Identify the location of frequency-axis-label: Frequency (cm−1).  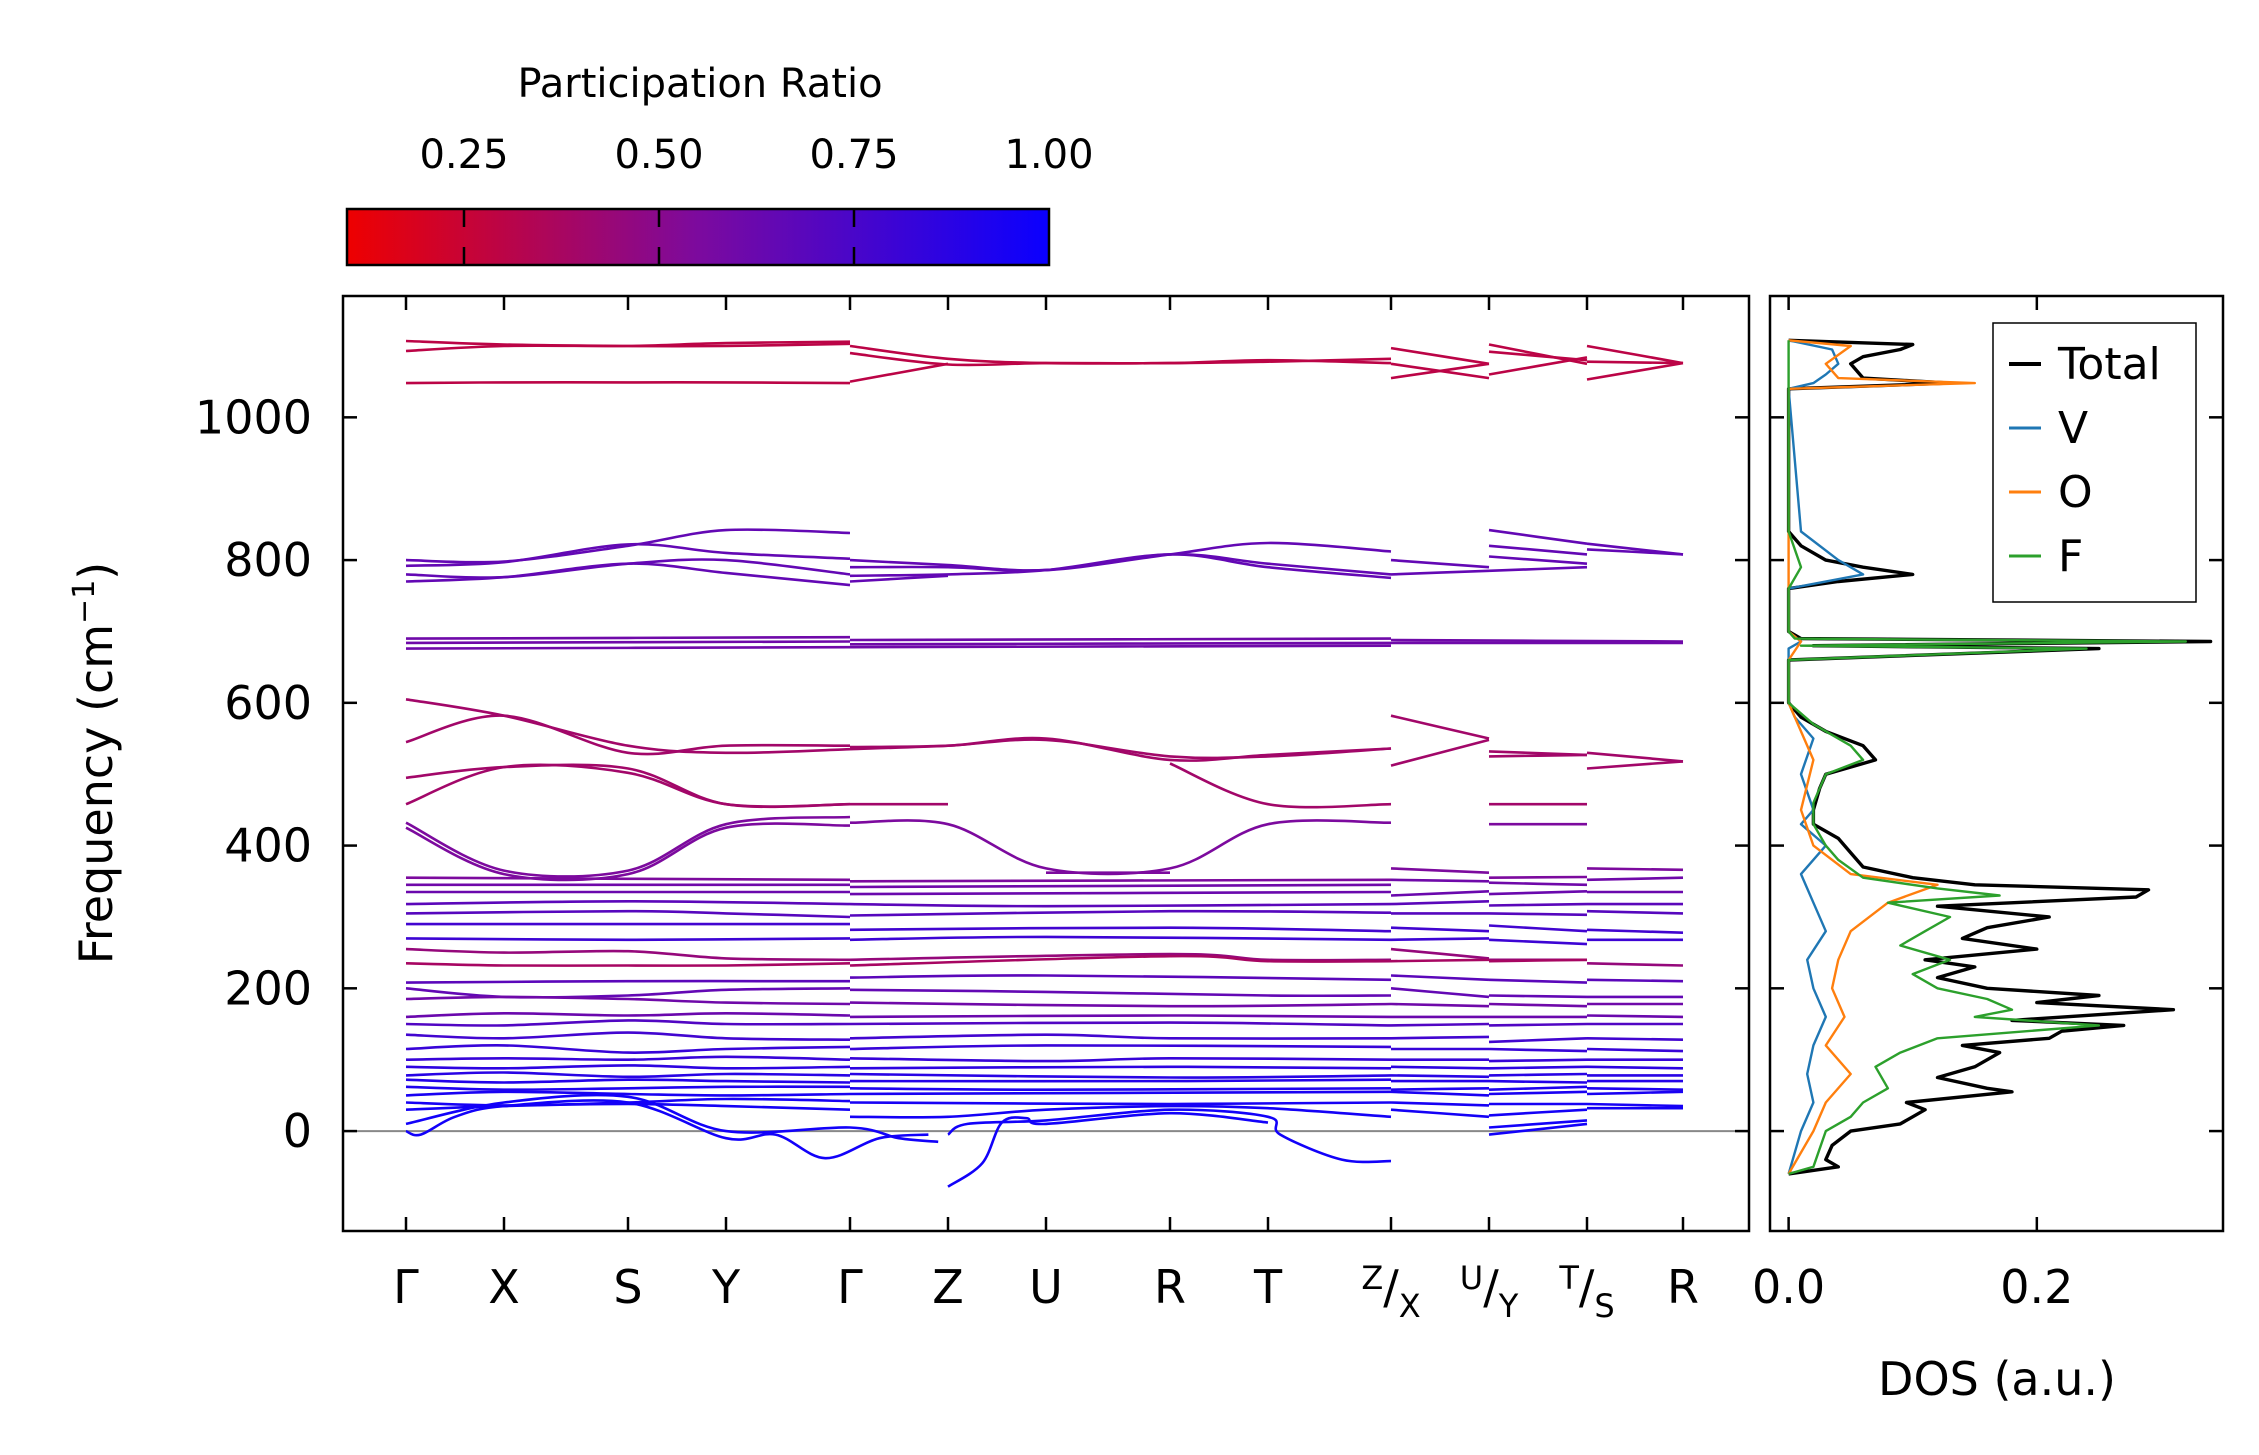
(95, 763).